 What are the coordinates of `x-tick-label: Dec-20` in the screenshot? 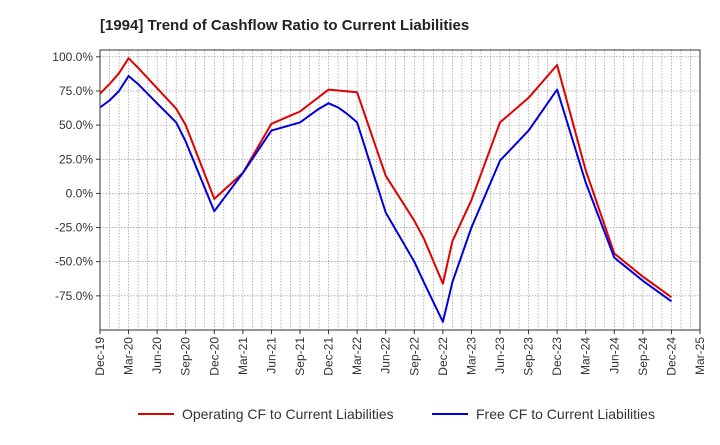 It's located at (214, 356).